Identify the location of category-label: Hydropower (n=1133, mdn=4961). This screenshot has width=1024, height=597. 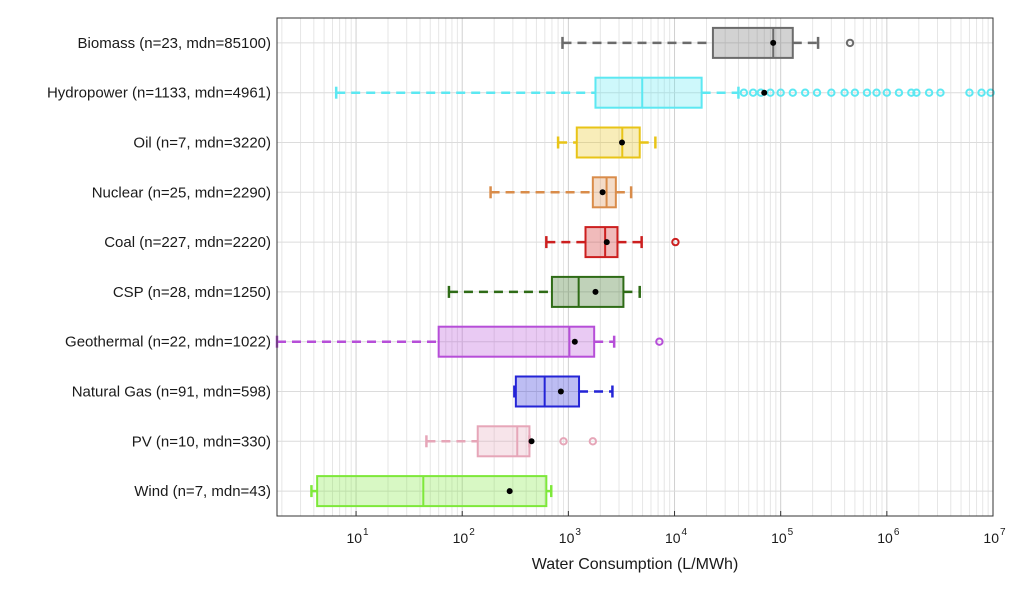
(159, 93).